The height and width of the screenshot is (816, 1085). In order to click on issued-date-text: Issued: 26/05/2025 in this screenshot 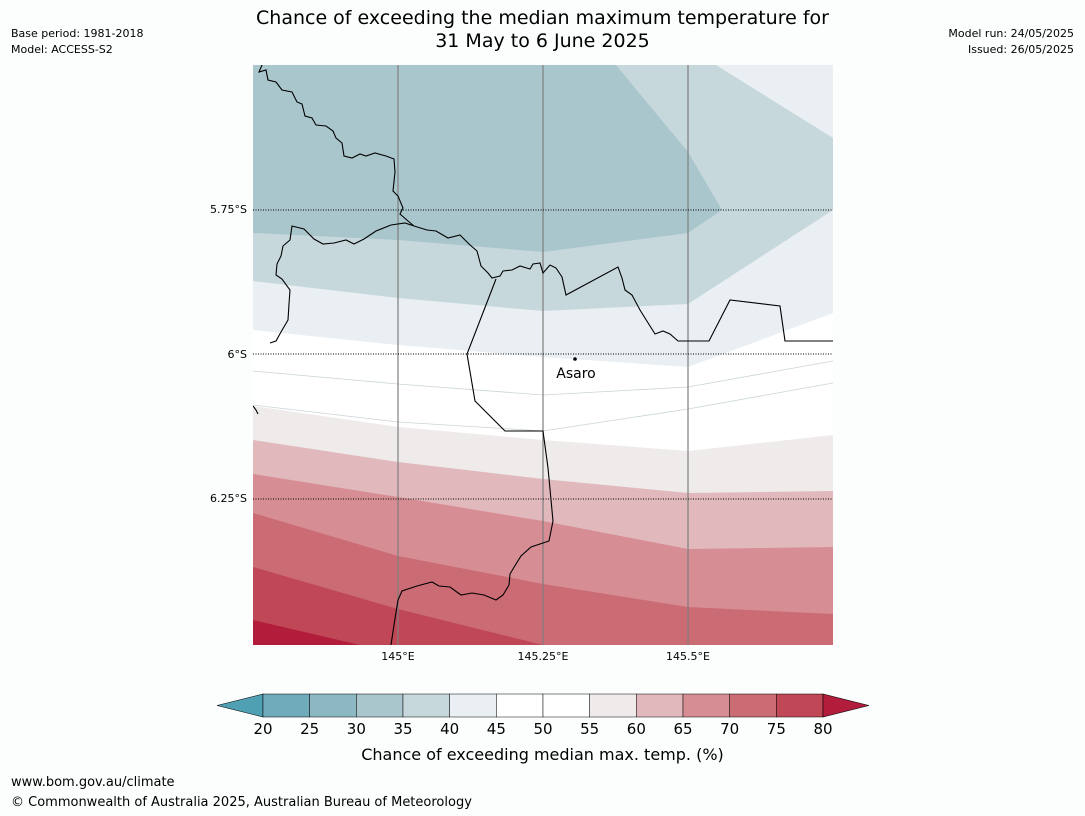, I will do `click(1020, 49)`.